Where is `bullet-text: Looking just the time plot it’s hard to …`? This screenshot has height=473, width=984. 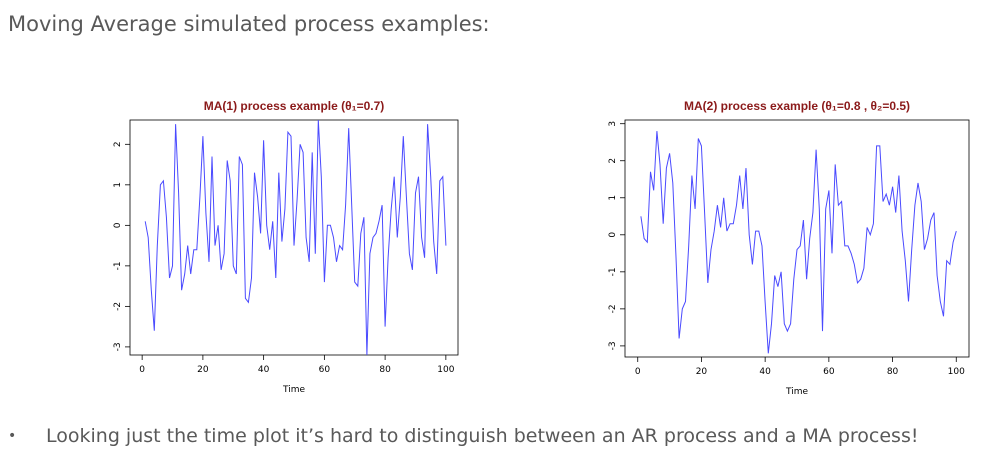
bullet-text: Looking just the time plot it’s hard to … is located at coordinates (482, 436).